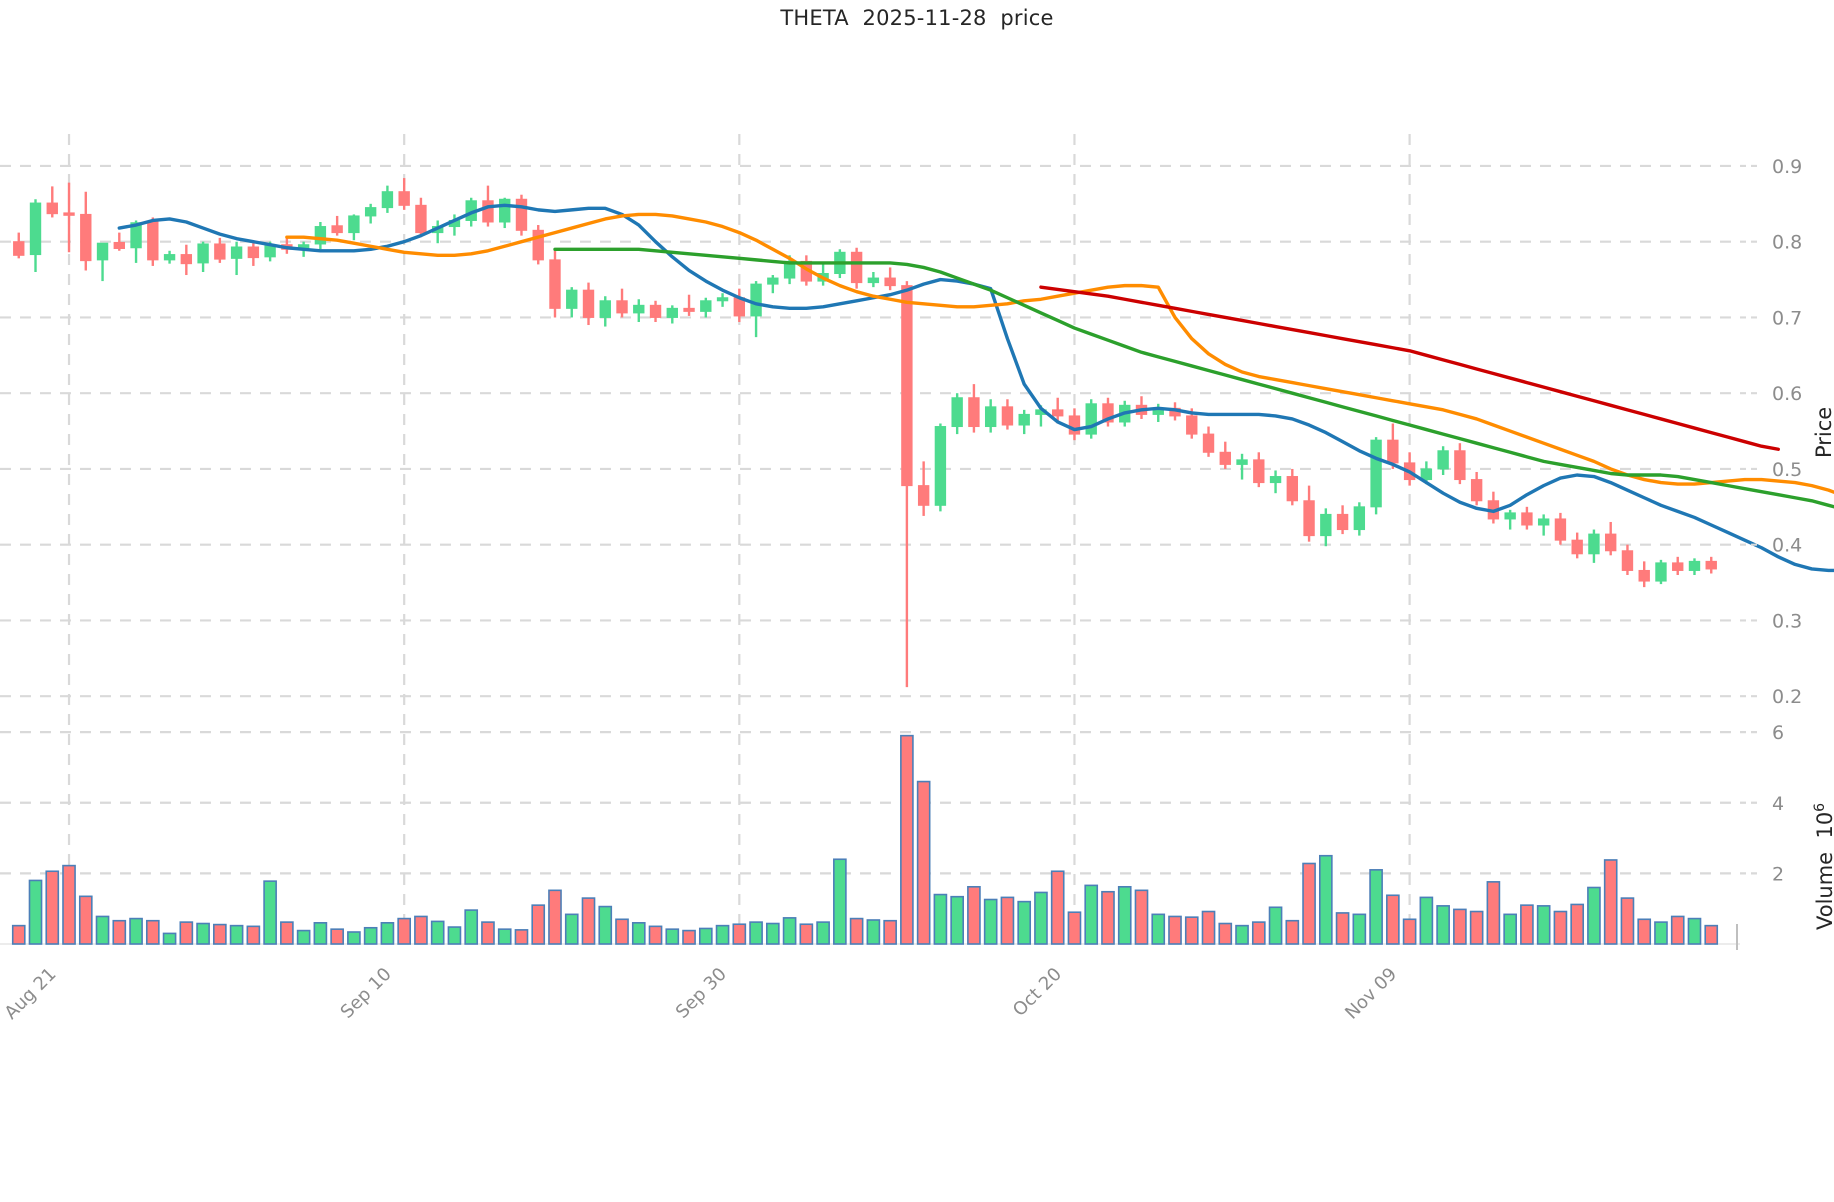  I want to click on svg-text: 0.3, so click(1787, 621).